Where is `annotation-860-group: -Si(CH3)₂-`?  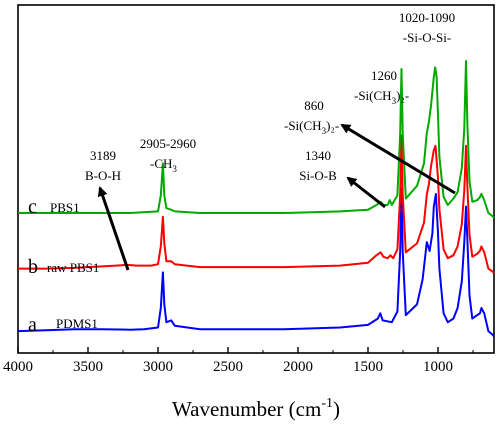 annotation-860-group: -Si(CH3)₂- is located at coordinates (311, 127).